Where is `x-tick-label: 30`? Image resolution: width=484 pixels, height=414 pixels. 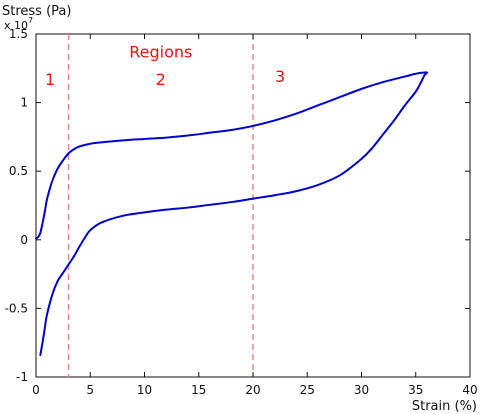 x-tick-label: 30 is located at coordinates (361, 390).